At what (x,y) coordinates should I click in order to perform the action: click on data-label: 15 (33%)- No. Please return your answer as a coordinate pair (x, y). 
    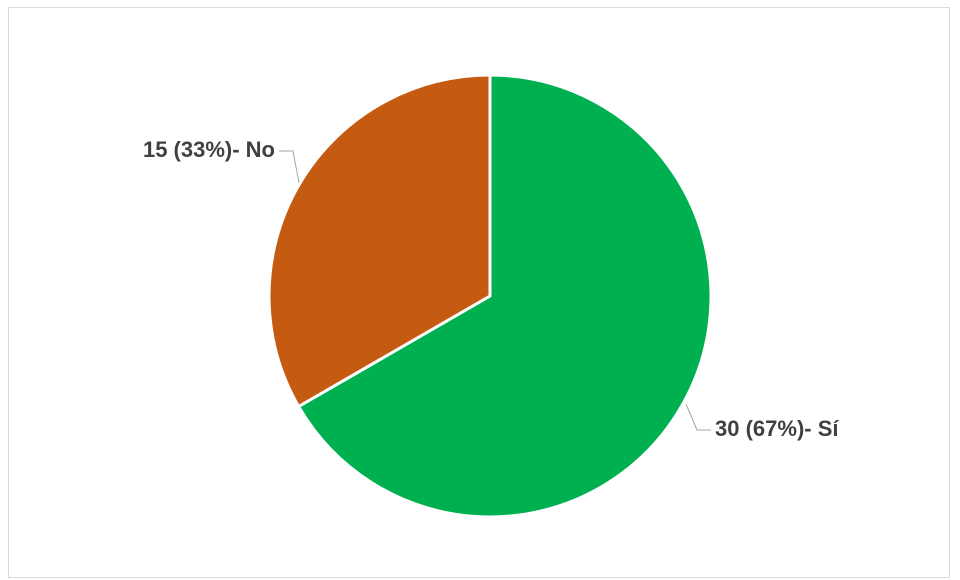
    Looking at the image, I should click on (209, 149).